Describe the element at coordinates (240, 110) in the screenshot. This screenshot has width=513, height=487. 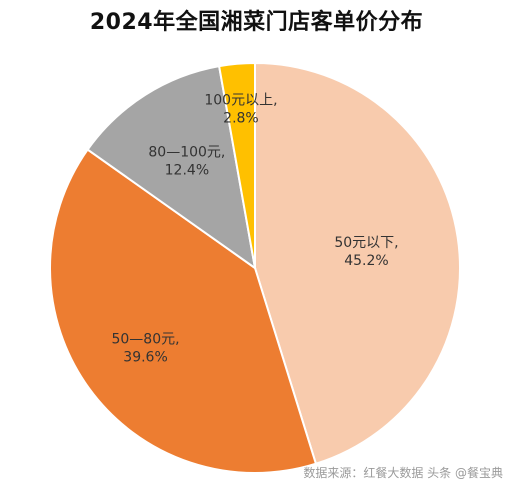
I see `slice-label-3: 100元以上, 2.8%` at that location.